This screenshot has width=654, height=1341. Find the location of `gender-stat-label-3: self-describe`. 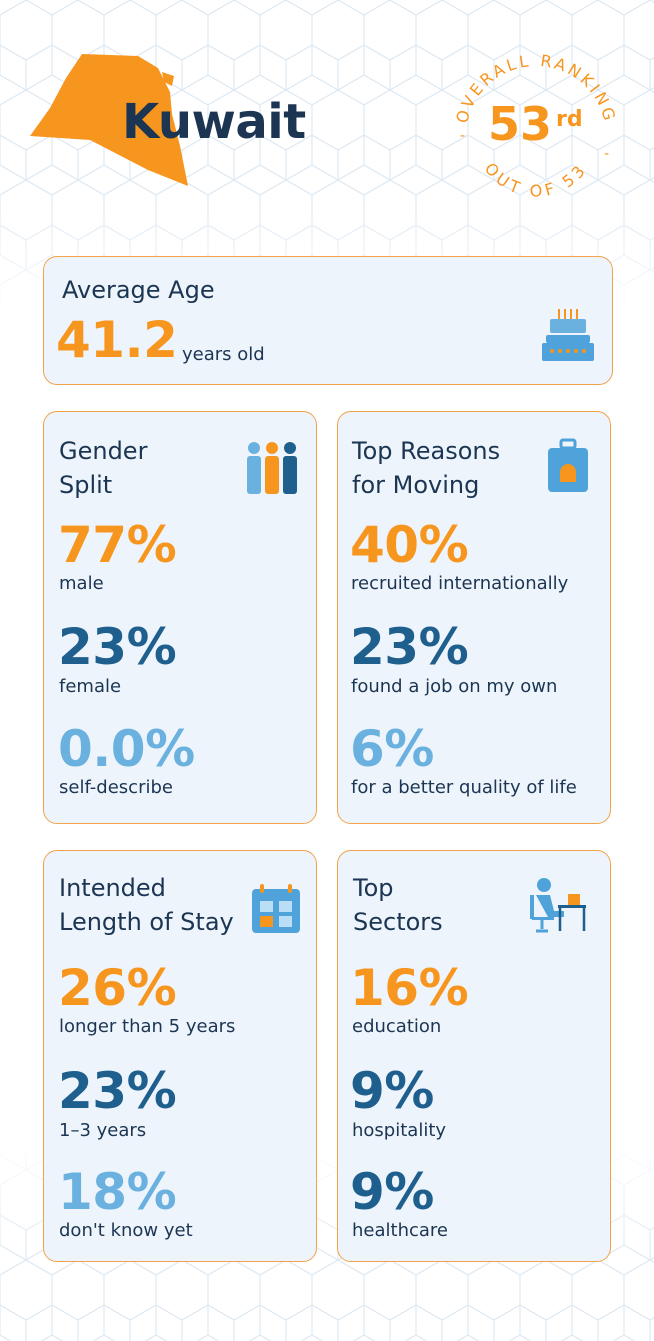

gender-stat-label-3: self-describe is located at coordinates (116, 787).